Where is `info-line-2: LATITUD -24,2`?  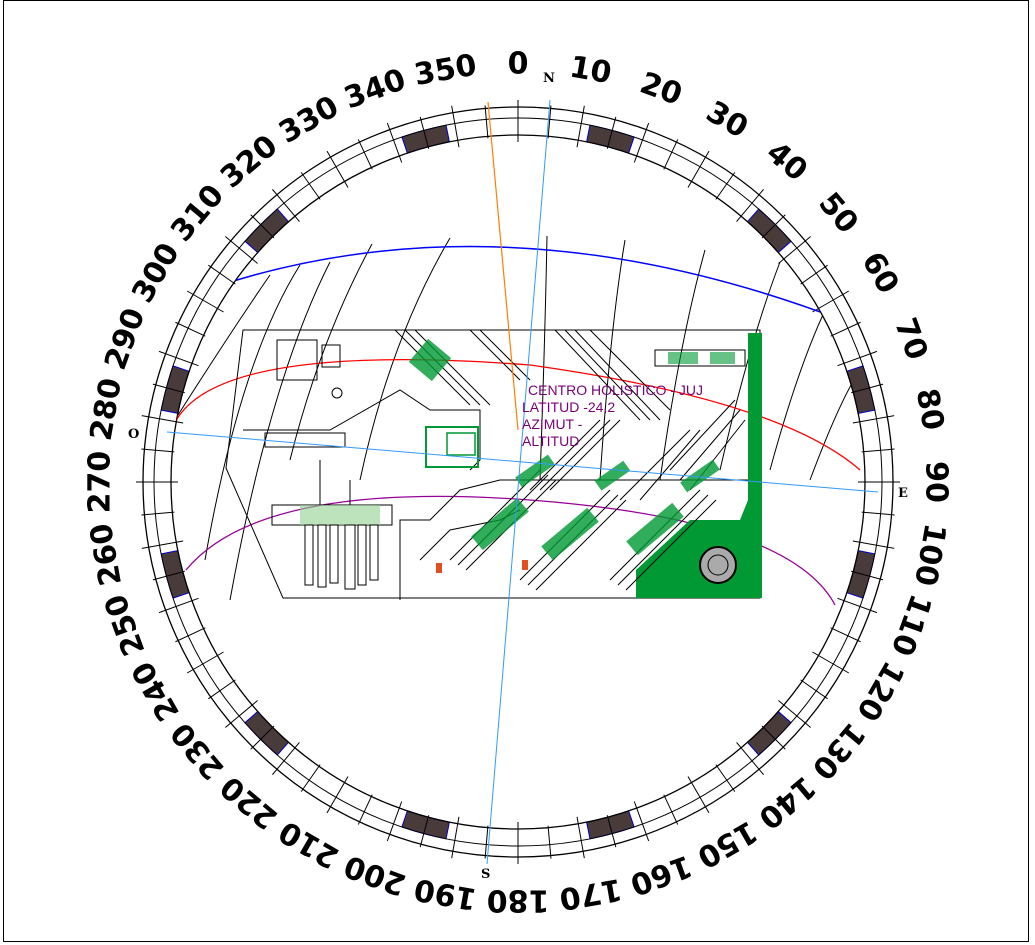 info-line-2: LATITUD -24,2 is located at coordinates (568, 407).